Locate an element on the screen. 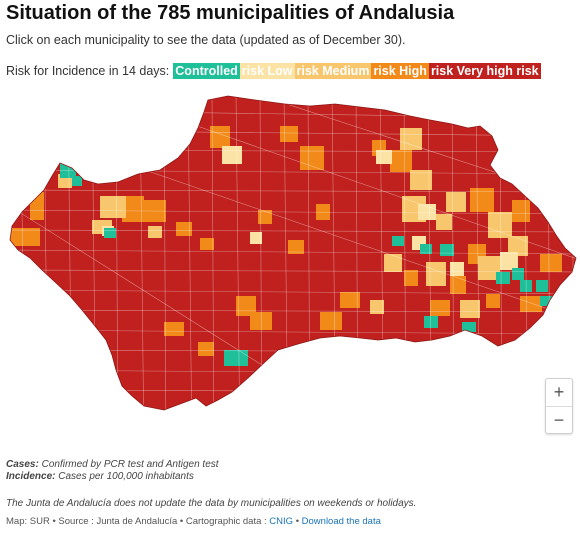  legend-risk-high: risk High is located at coordinates (400, 71).